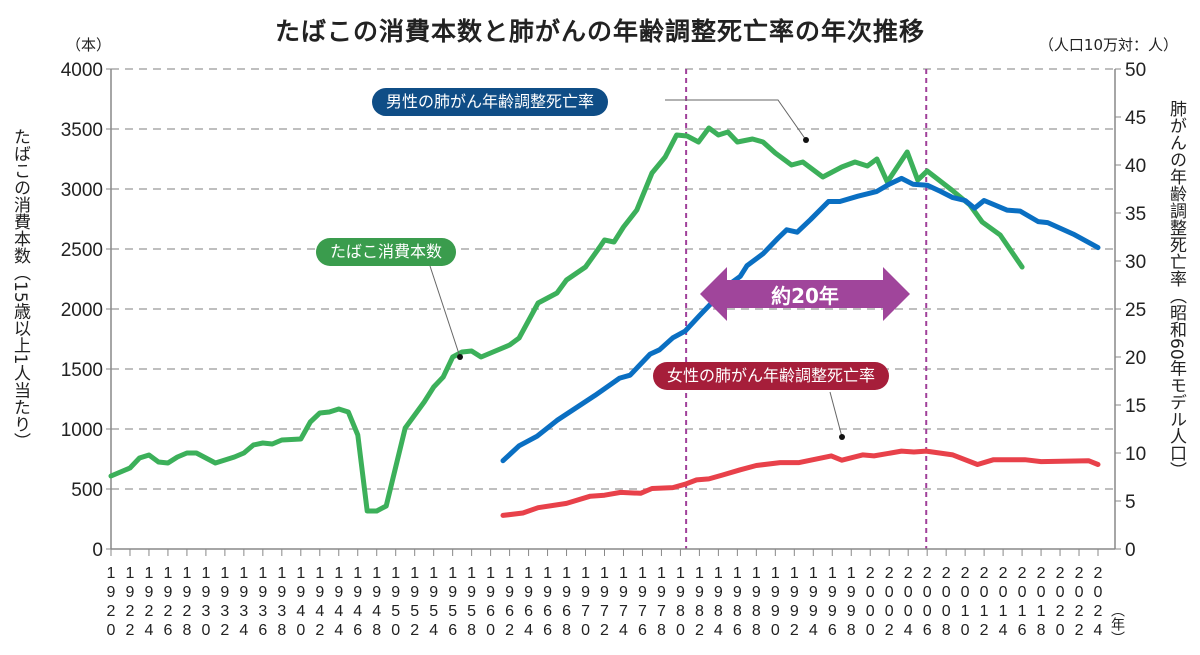 This screenshot has width=1200, height=655. I want to click on right-tick-label: 0, so click(1130, 550).